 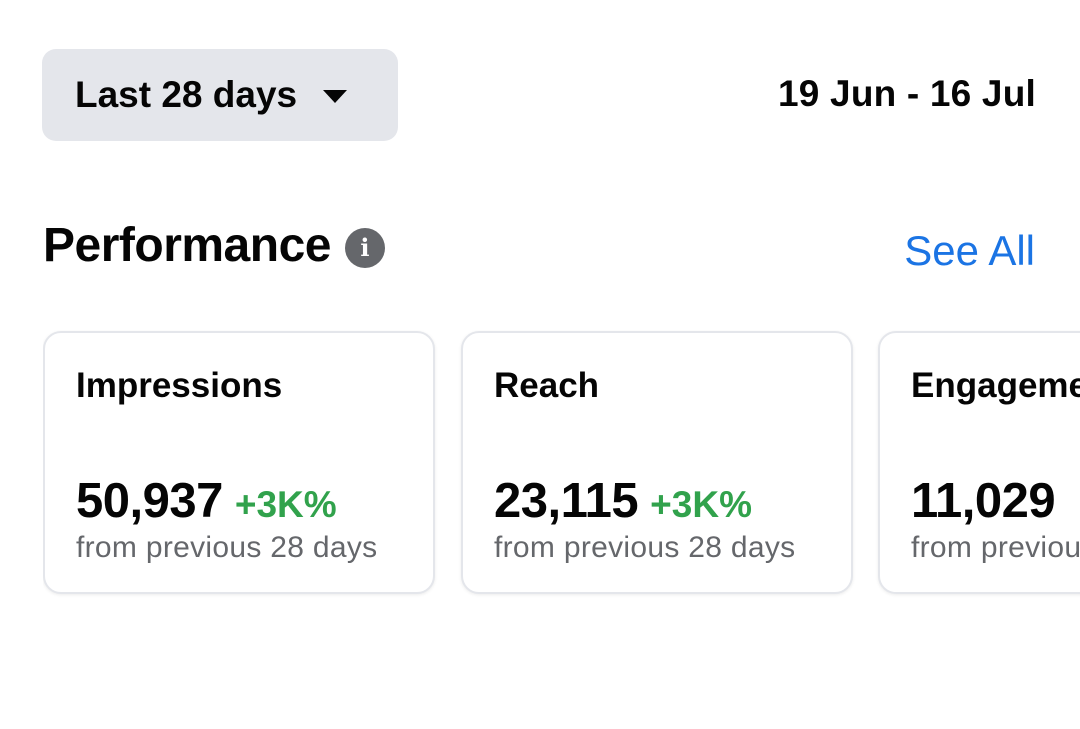 What do you see at coordinates (547, 385) in the screenshot?
I see `metric-card-title: Reach` at bounding box center [547, 385].